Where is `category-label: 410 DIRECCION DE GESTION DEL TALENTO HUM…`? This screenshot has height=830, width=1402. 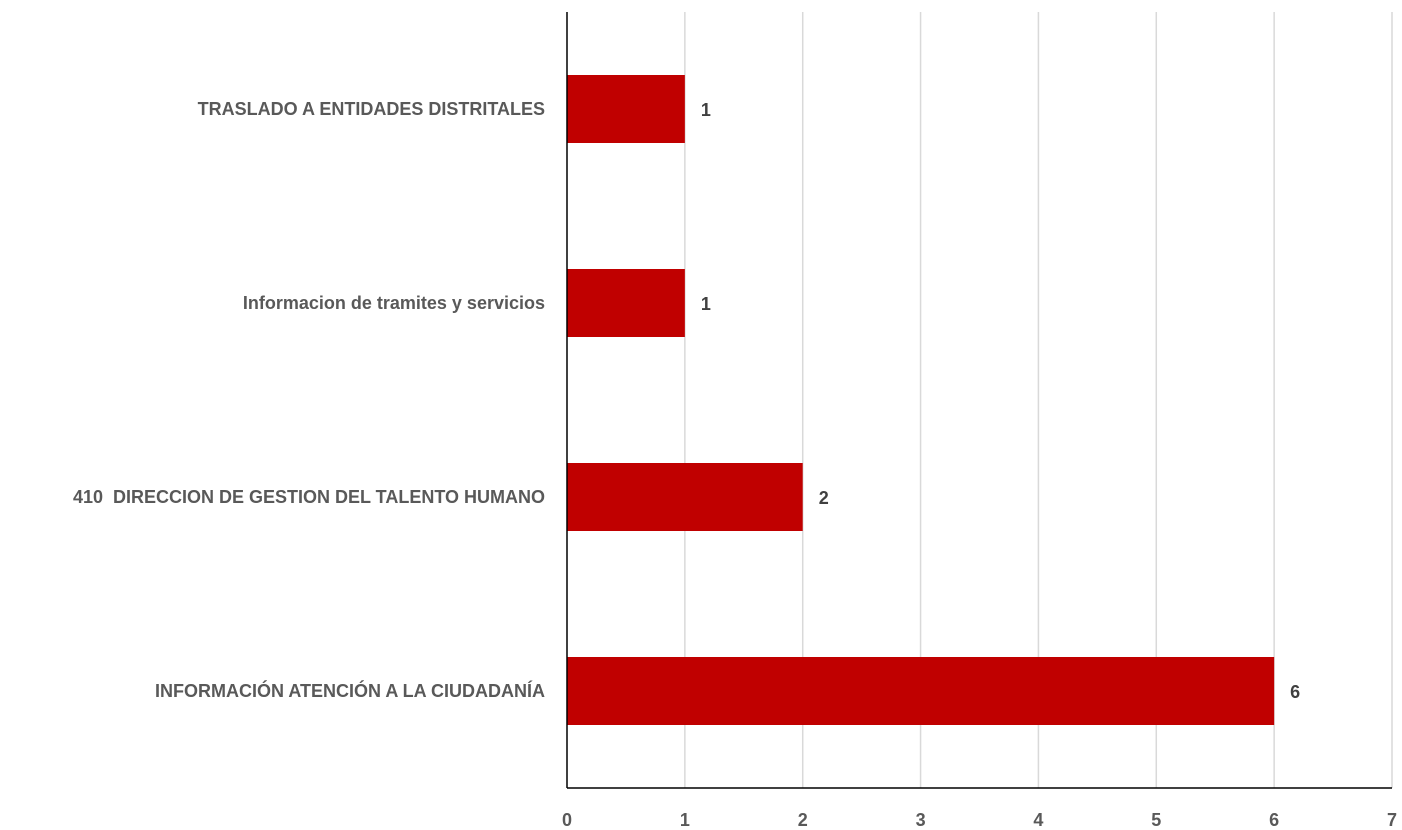
category-label: 410 DIRECCION DE GESTION DEL TALENTO HUM… is located at coordinates (309, 497).